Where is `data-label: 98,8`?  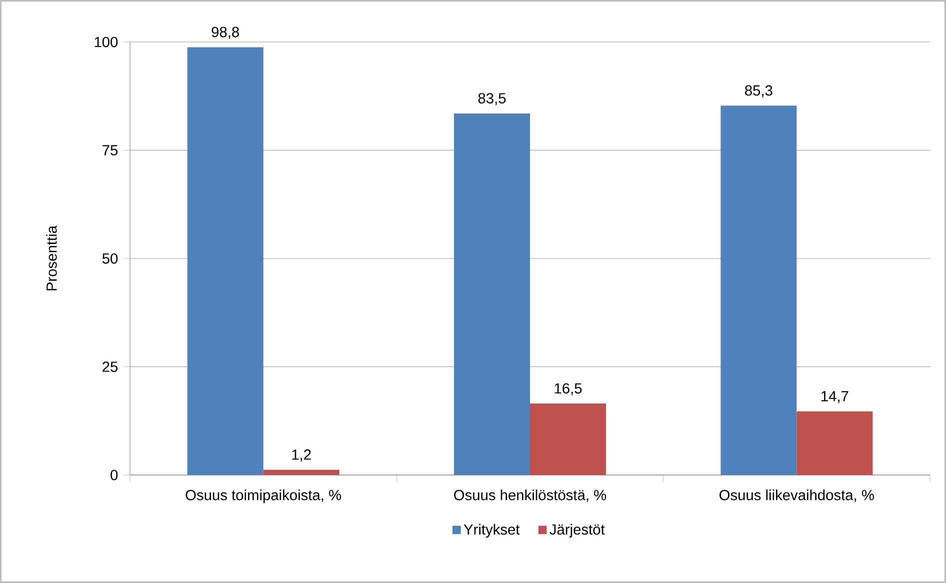
data-label: 98,8 is located at coordinates (225, 32).